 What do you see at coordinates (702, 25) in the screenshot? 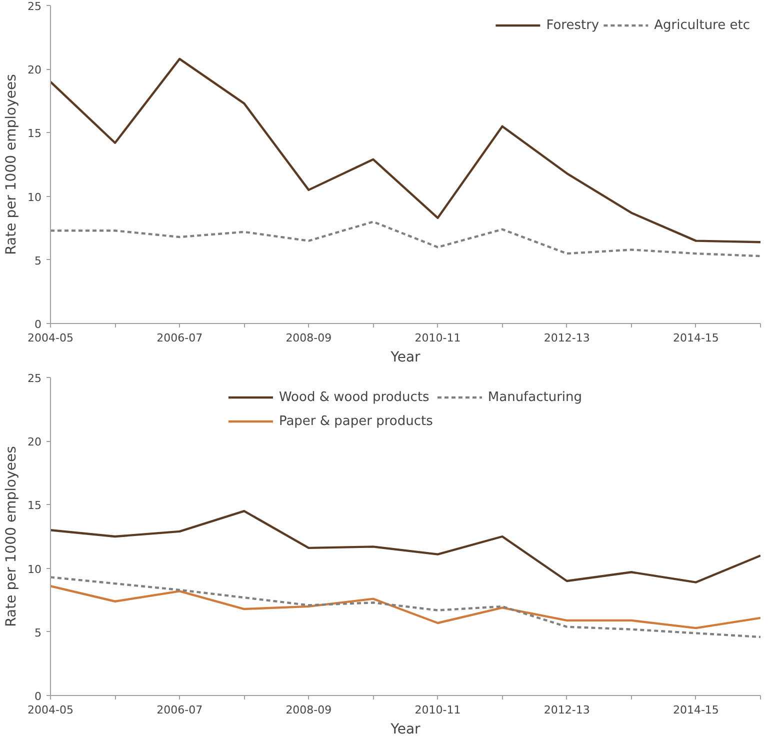
I see `legend-label: Agriculture etc` at bounding box center [702, 25].